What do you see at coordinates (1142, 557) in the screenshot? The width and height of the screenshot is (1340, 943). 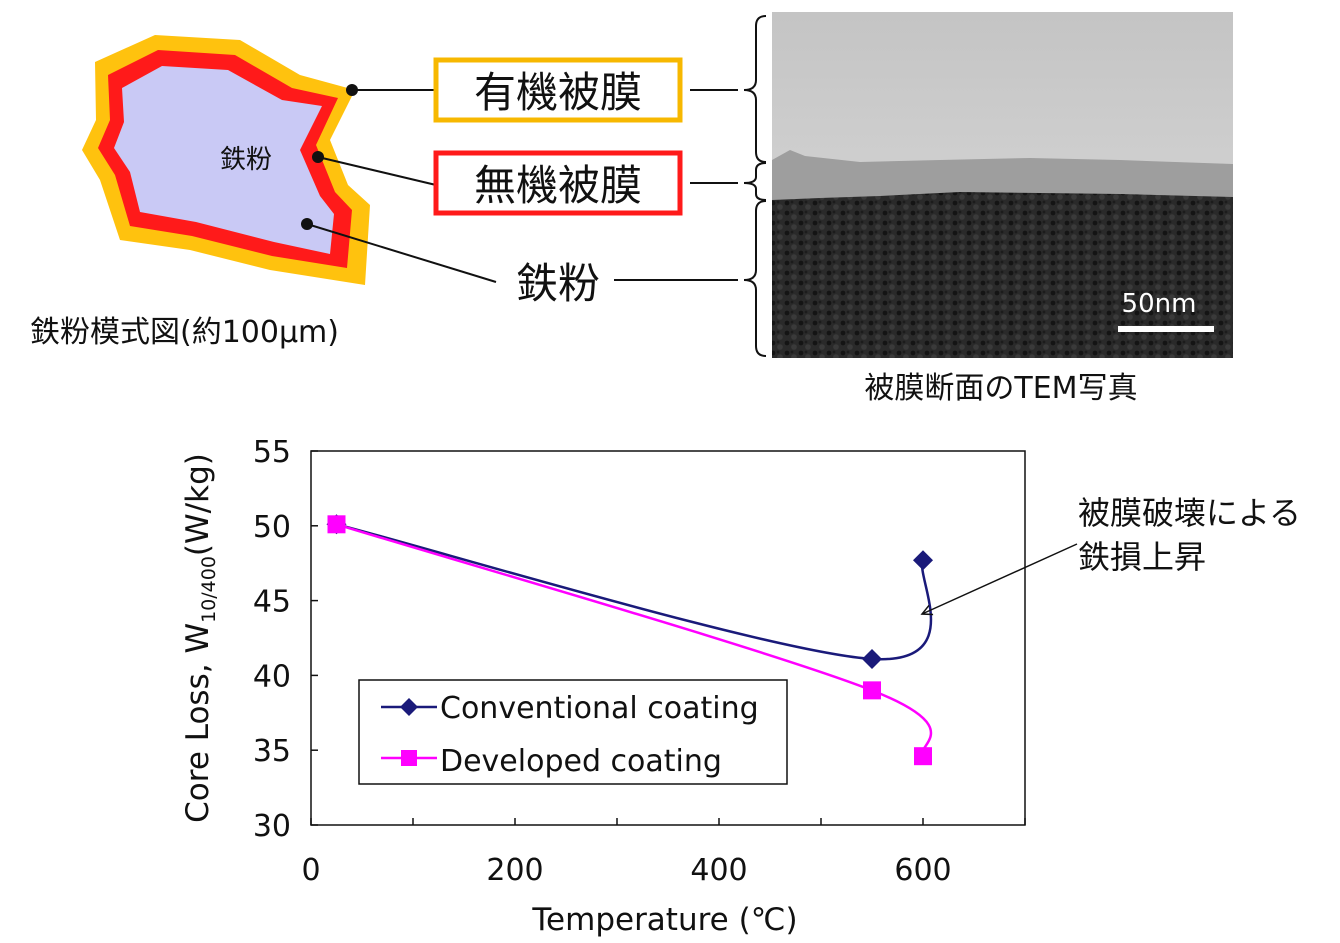 I see `annotation-line-2: 鉄損上昇` at bounding box center [1142, 557].